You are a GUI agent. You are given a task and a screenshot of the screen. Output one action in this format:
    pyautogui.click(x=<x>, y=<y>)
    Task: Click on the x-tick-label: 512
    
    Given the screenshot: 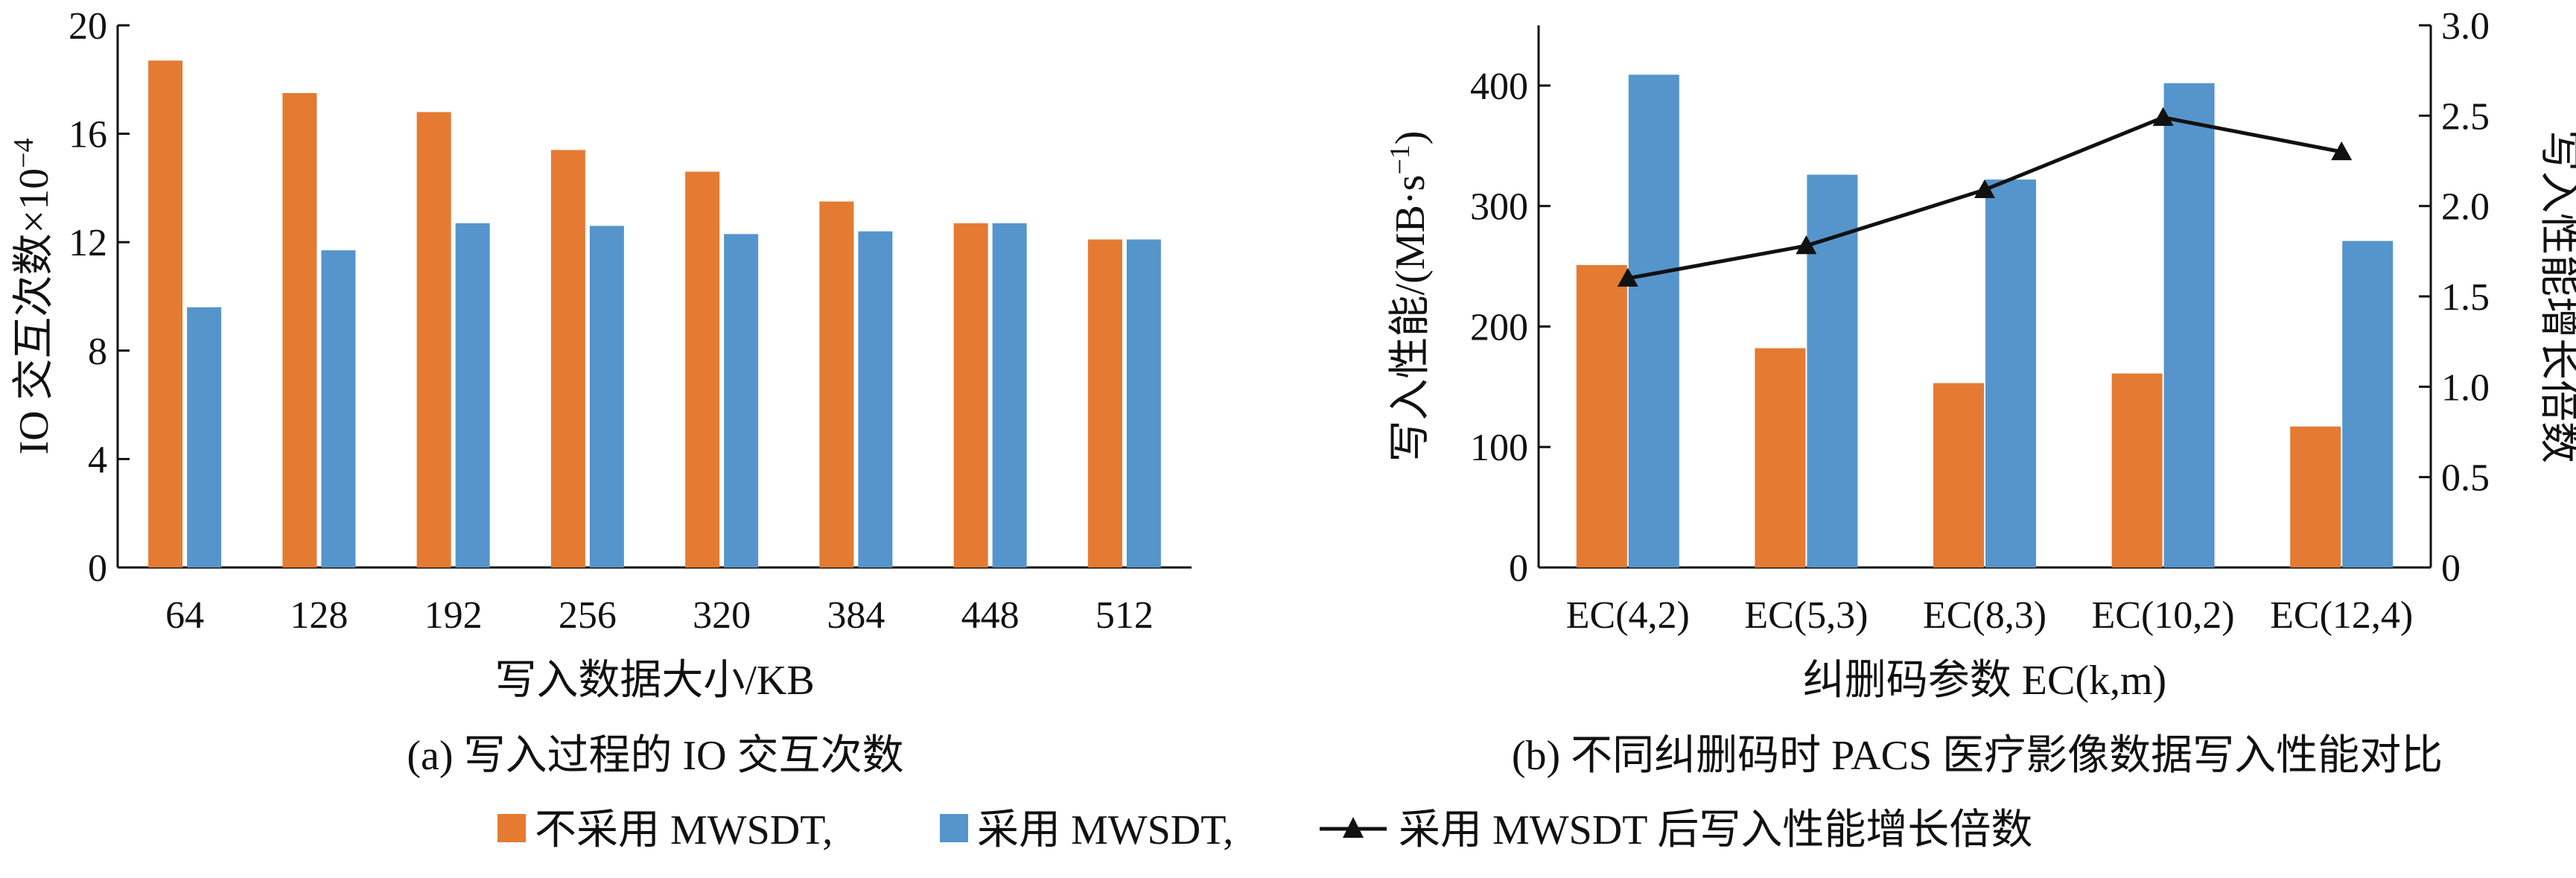 What is the action you would take?
    pyautogui.click(x=1124, y=615)
    